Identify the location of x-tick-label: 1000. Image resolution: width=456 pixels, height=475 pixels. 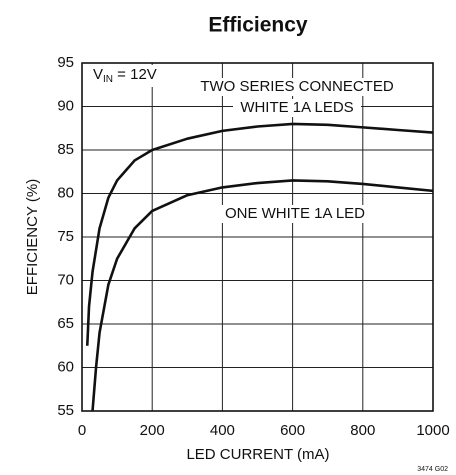
(432, 430).